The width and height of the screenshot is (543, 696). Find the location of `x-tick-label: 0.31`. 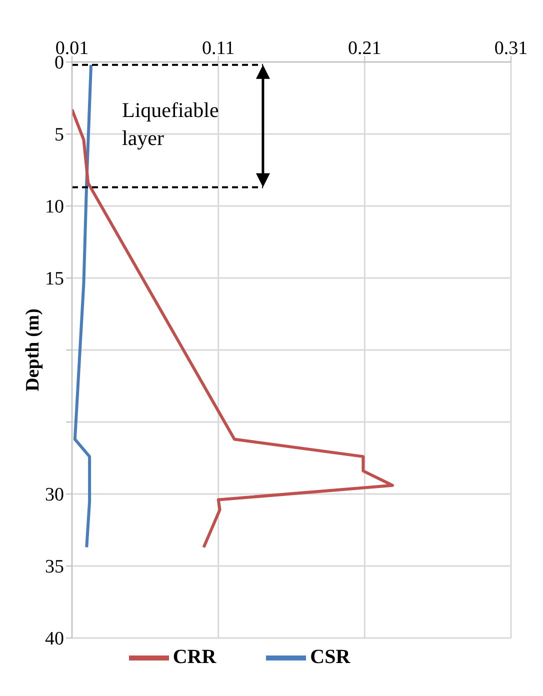

x-tick-label: 0.31 is located at coordinates (511, 48).